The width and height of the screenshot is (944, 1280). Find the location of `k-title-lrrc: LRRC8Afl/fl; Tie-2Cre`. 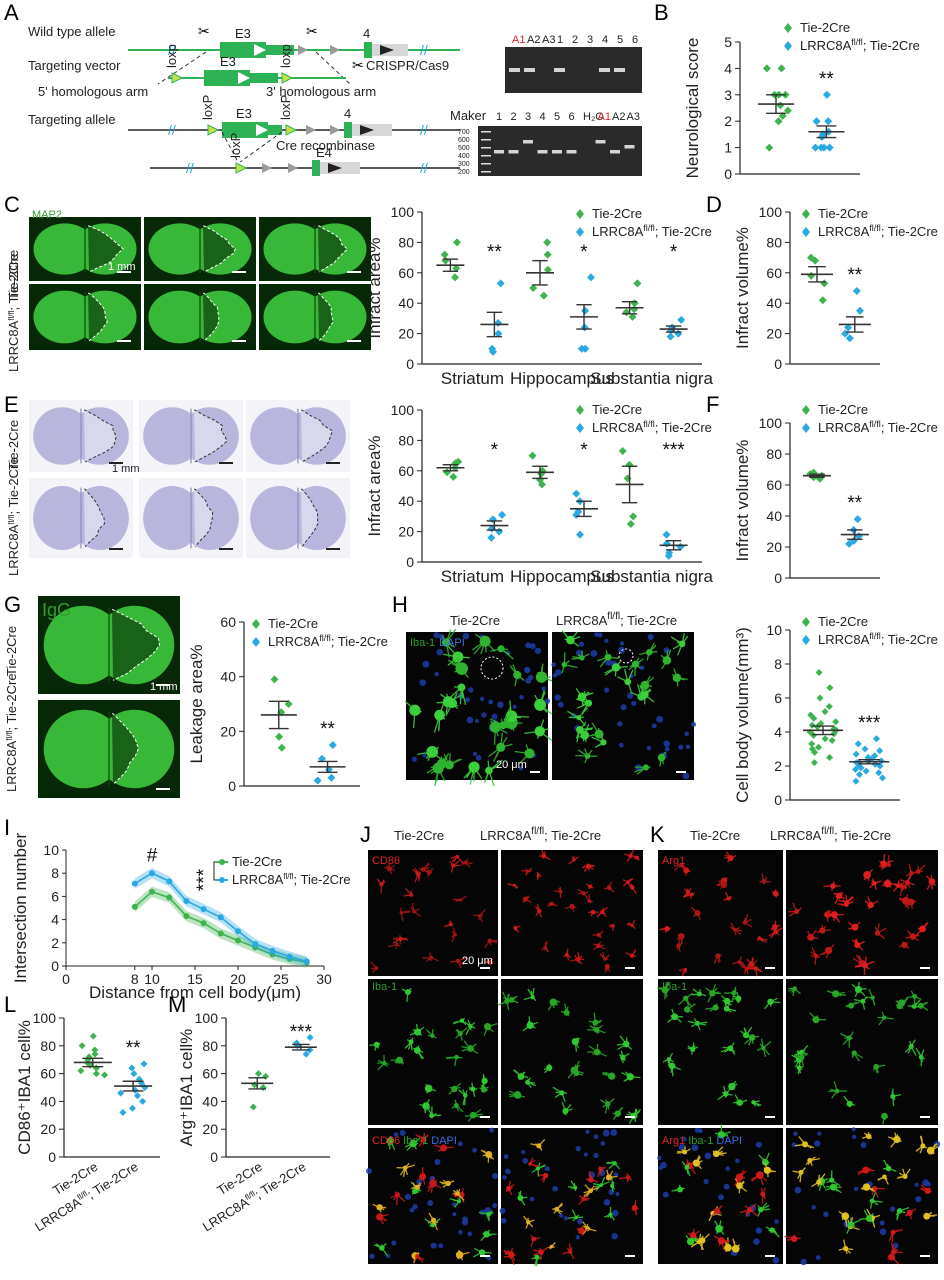

k-title-lrrc: LRRC8Afl/fl; Tie-2Cre is located at coordinates (830, 834).